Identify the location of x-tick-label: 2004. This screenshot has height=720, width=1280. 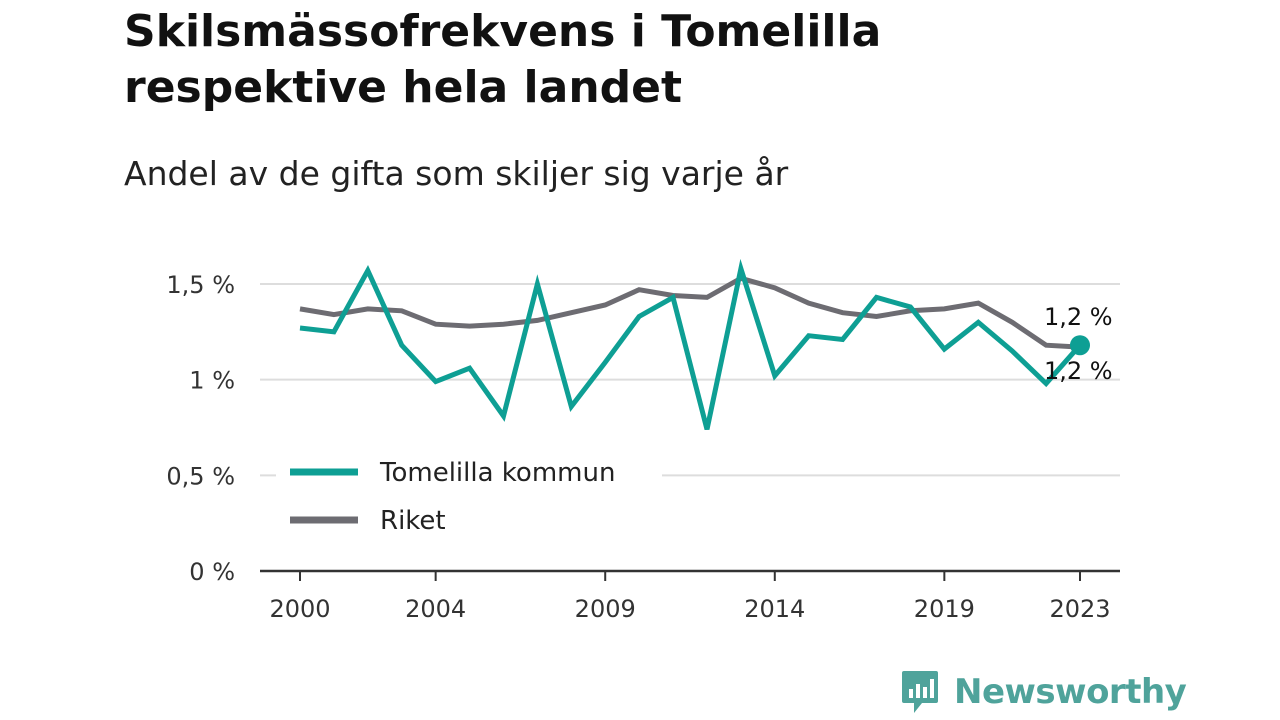
(435, 609).